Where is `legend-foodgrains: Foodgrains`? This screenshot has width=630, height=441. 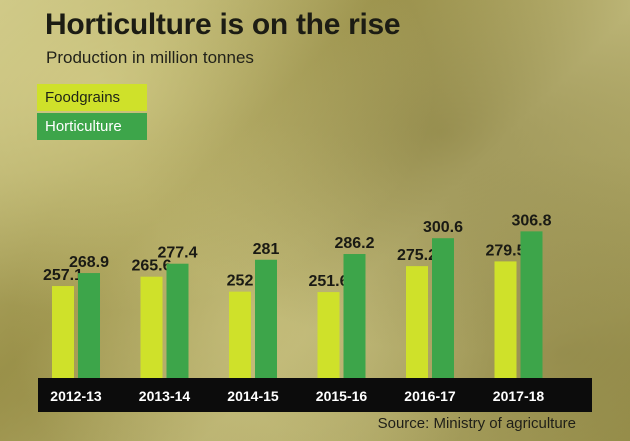 legend-foodgrains: Foodgrains is located at coordinates (92, 97).